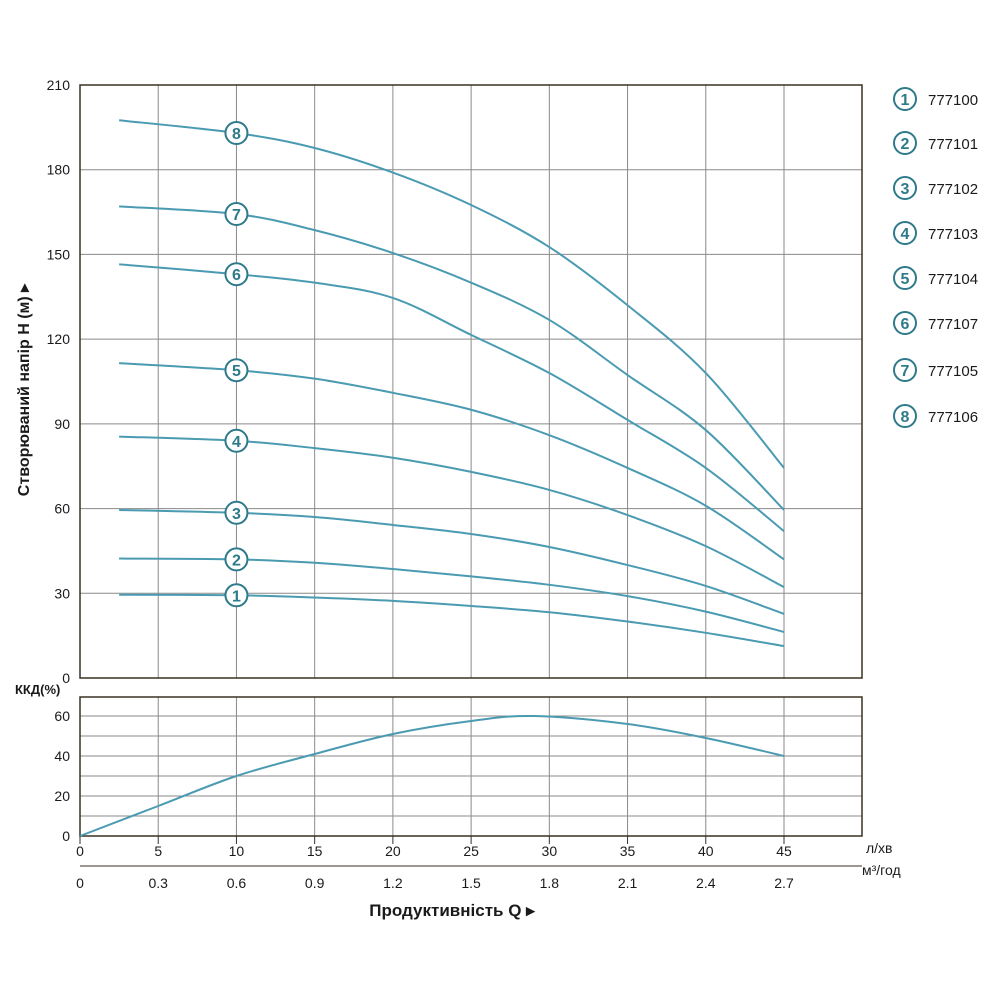 This screenshot has height=1005, width=1000. What do you see at coordinates (37, 689) in the screenshot?
I see `efficiency-axis-label: ККД(%)` at bounding box center [37, 689].